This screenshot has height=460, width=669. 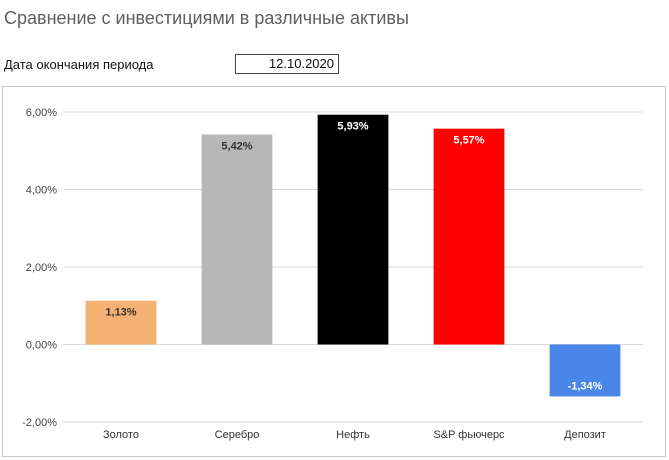 I want to click on y-tick-label: 6,00%, so click(x=41, y=113).